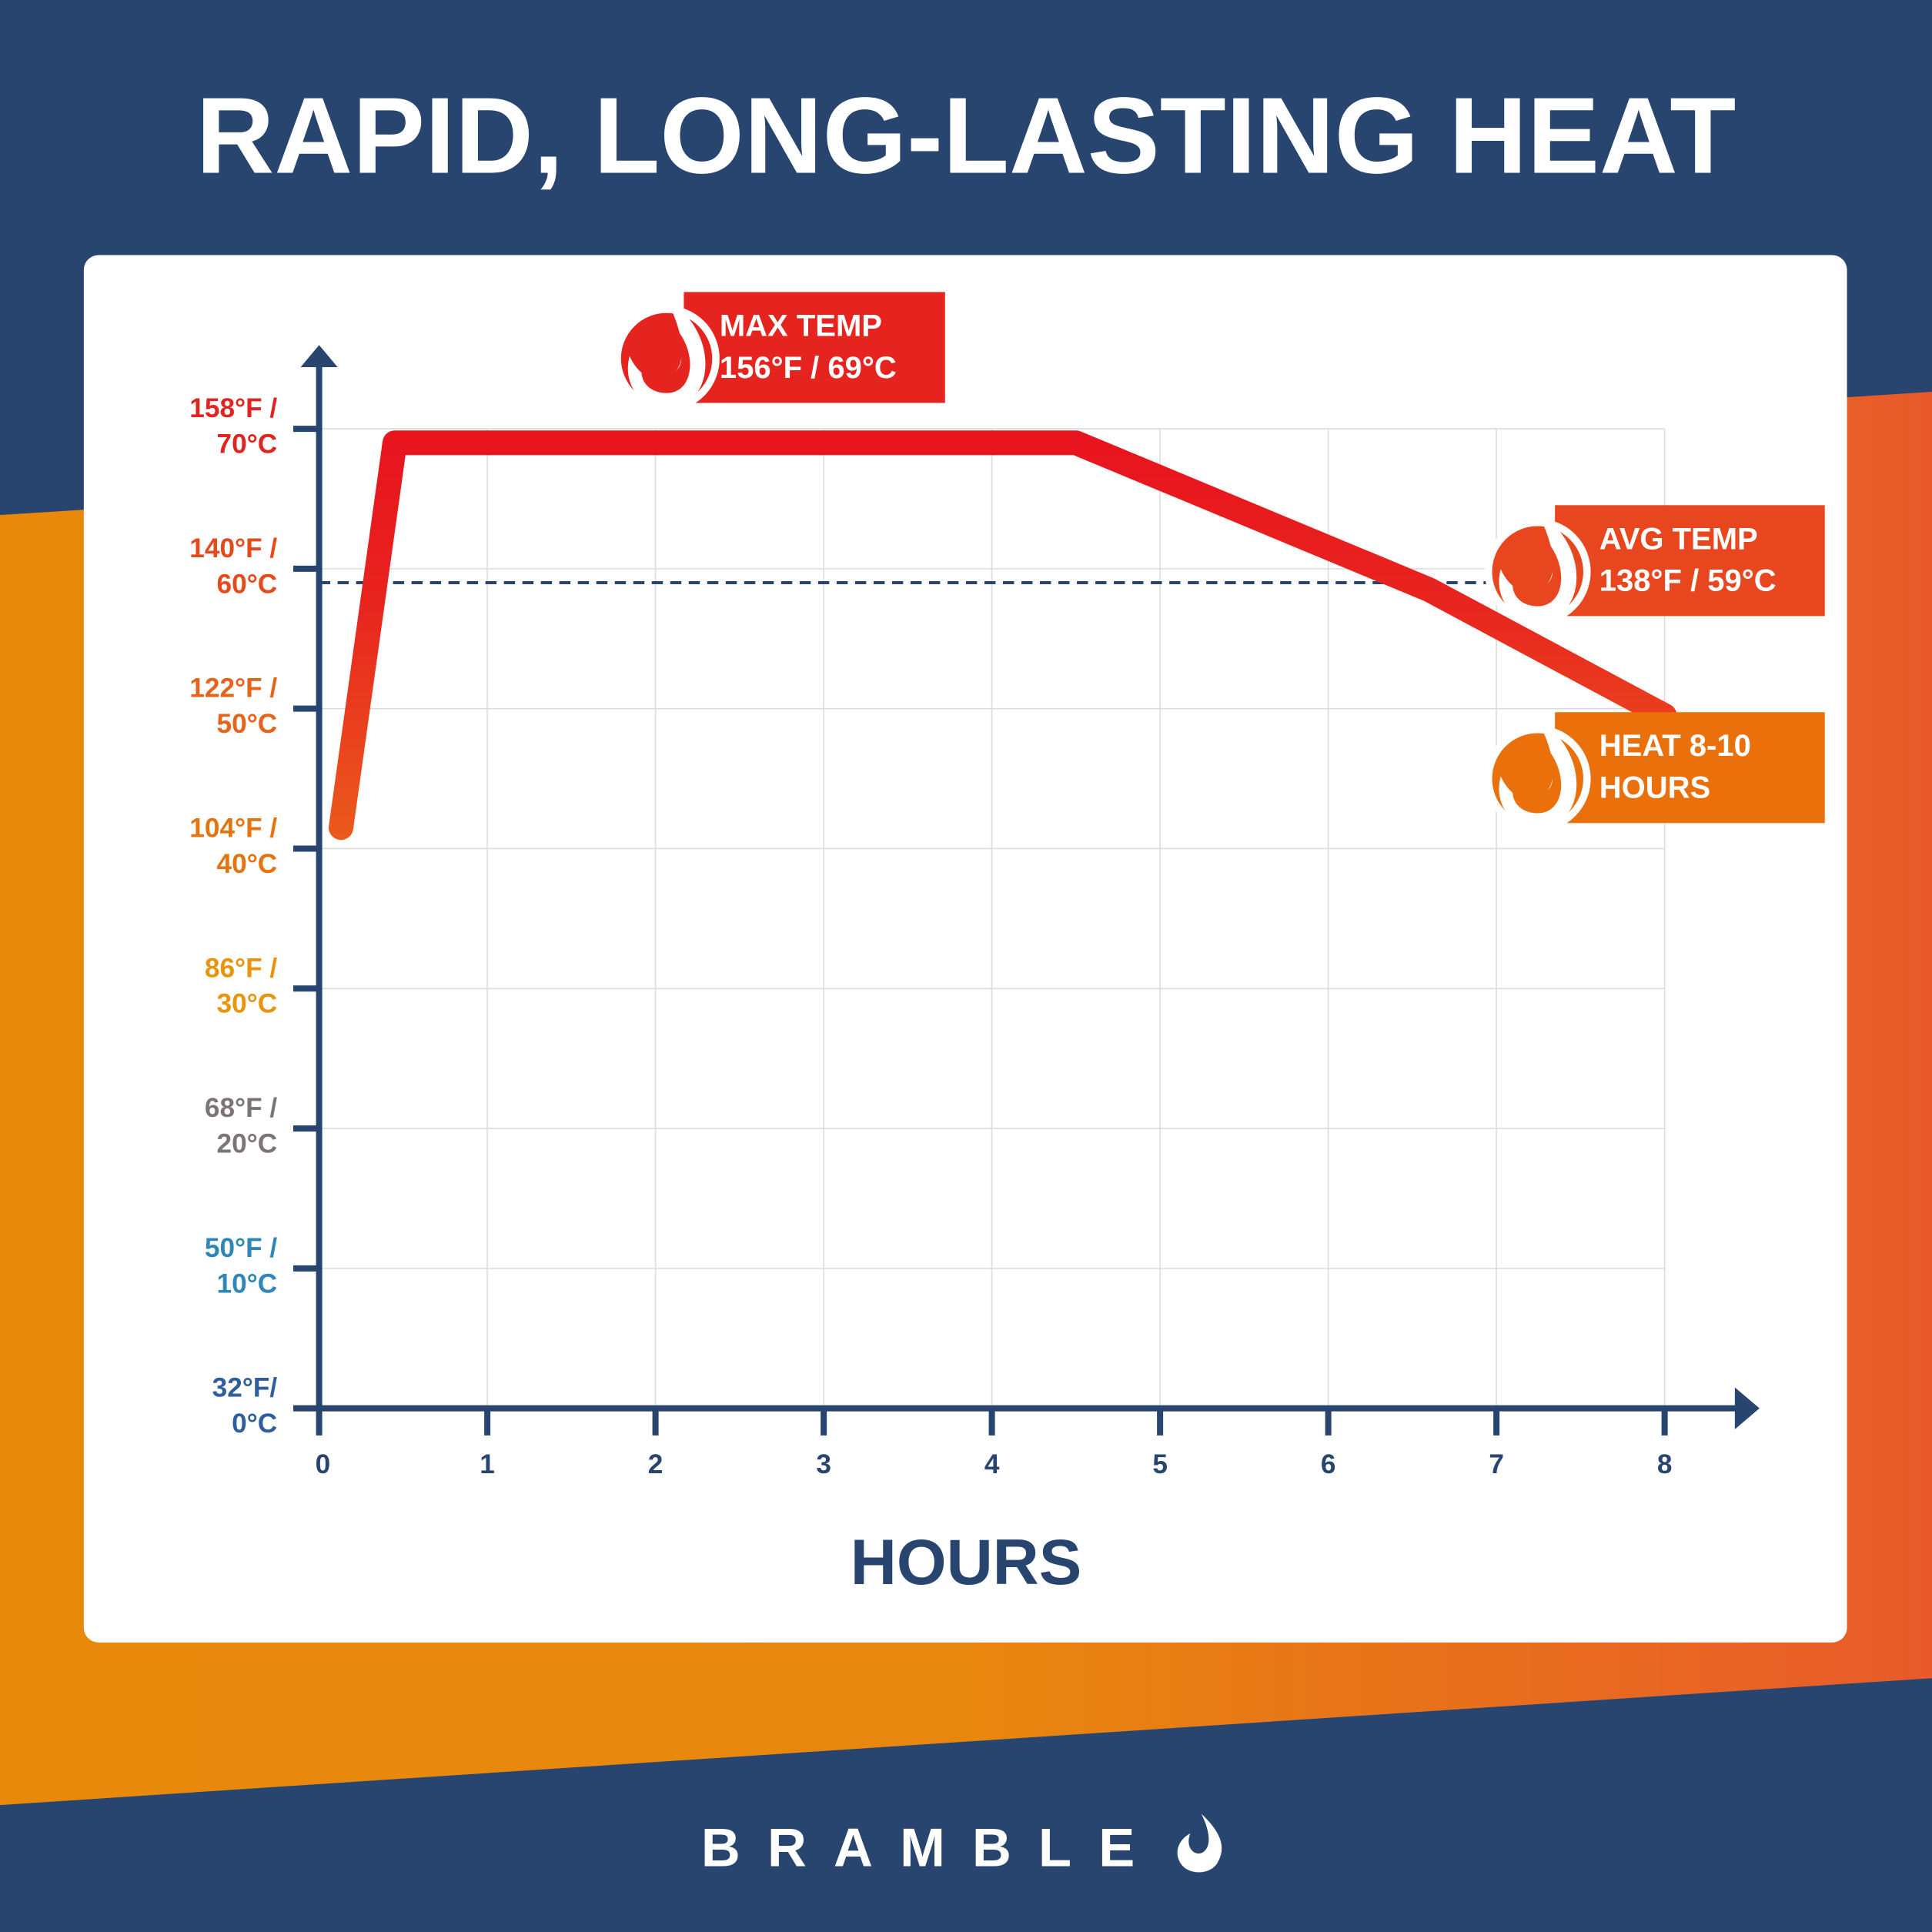 The height and width of the screenshot is (1932, 1932). I want to click on y-tick-label: 122°F /50°C, so click(233, 706).